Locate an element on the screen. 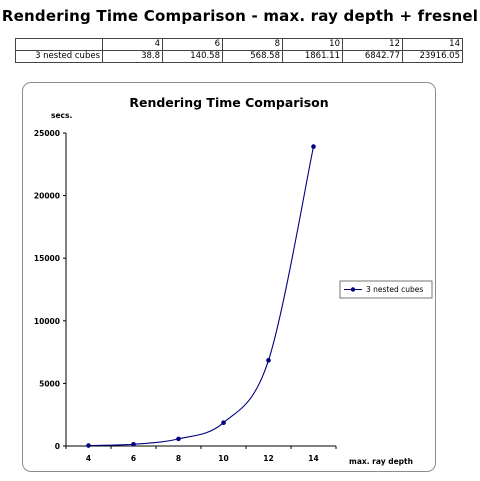 The height and width of the screenshot is (481, 480). y-ticks: 0 5000 10000 15000 20000 25000 is located at coordinates (50, 290).